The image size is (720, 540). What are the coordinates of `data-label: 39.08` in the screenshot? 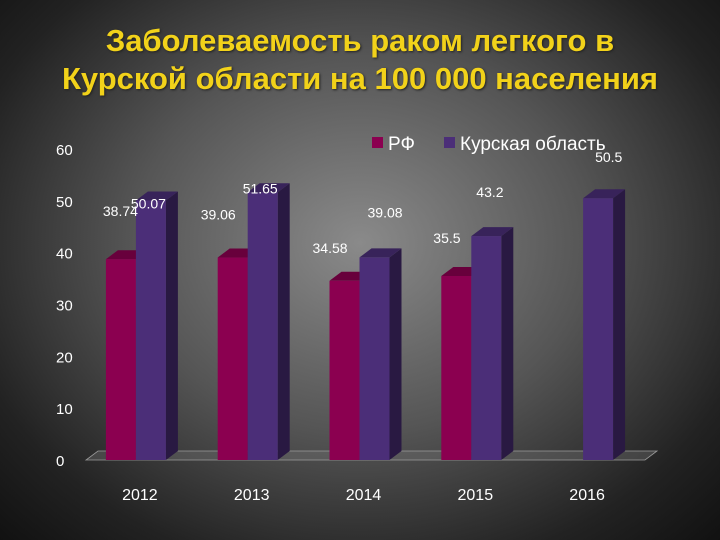 It's located at (385, 212).